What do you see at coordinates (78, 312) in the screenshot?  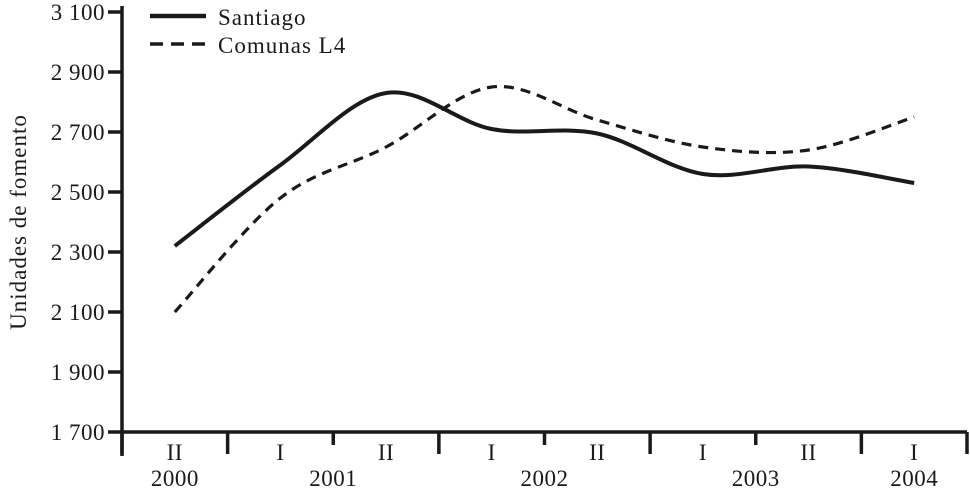 I see `y-axis-tick-label: 2 100` at bounding box center [78, 312].